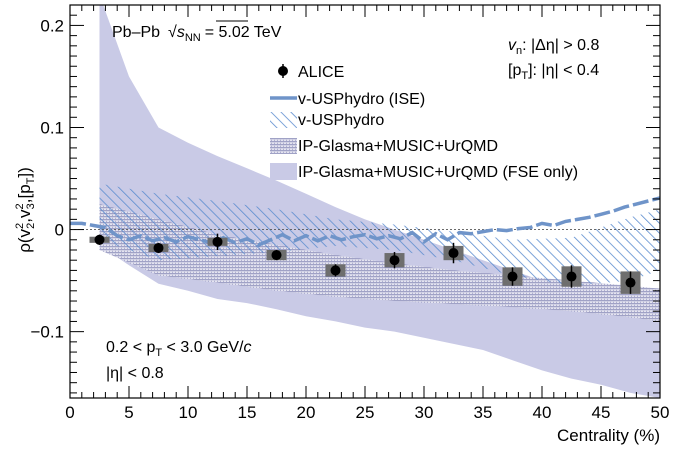 The height and width of the screenshot is (449, 673). I want to click on legend-label-ipglasma: IP-Glasma+MUSIC+UrQMD, so click(398, 146).